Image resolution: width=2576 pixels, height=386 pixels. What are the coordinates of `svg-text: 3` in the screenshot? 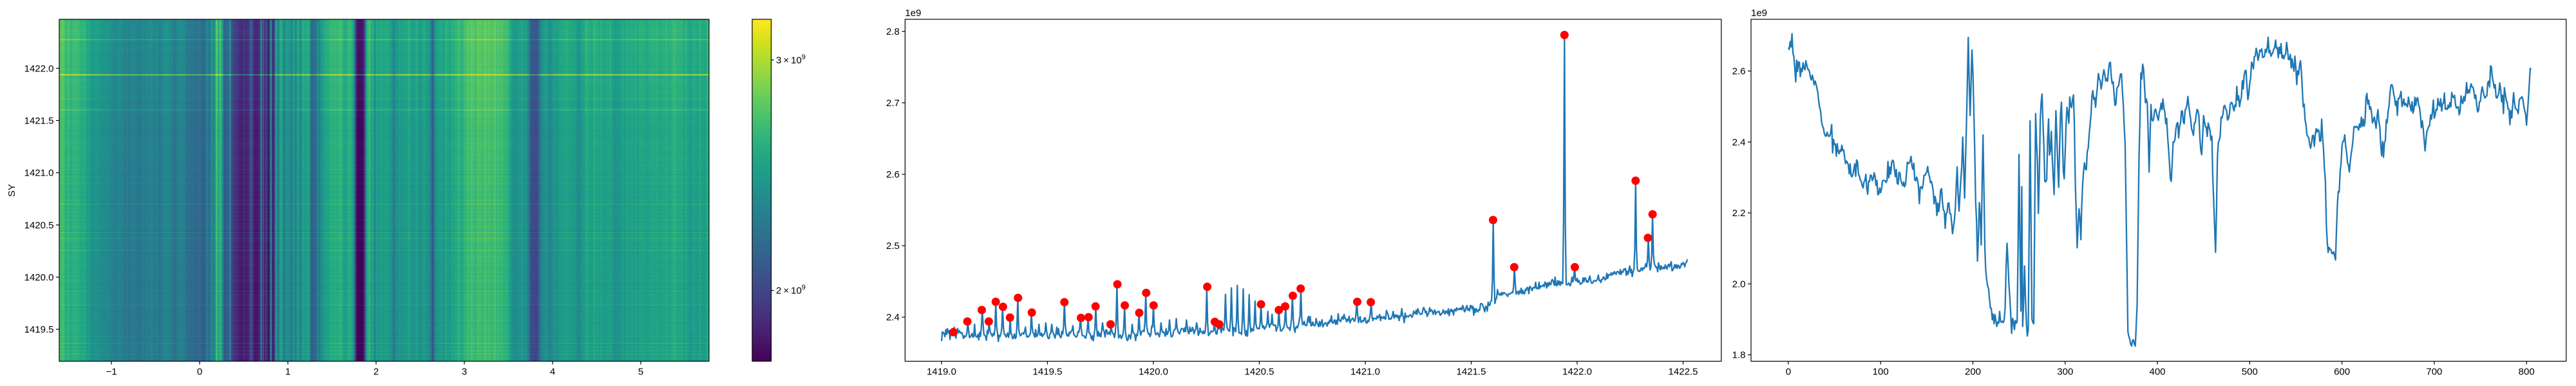 It's located at (464, 372).